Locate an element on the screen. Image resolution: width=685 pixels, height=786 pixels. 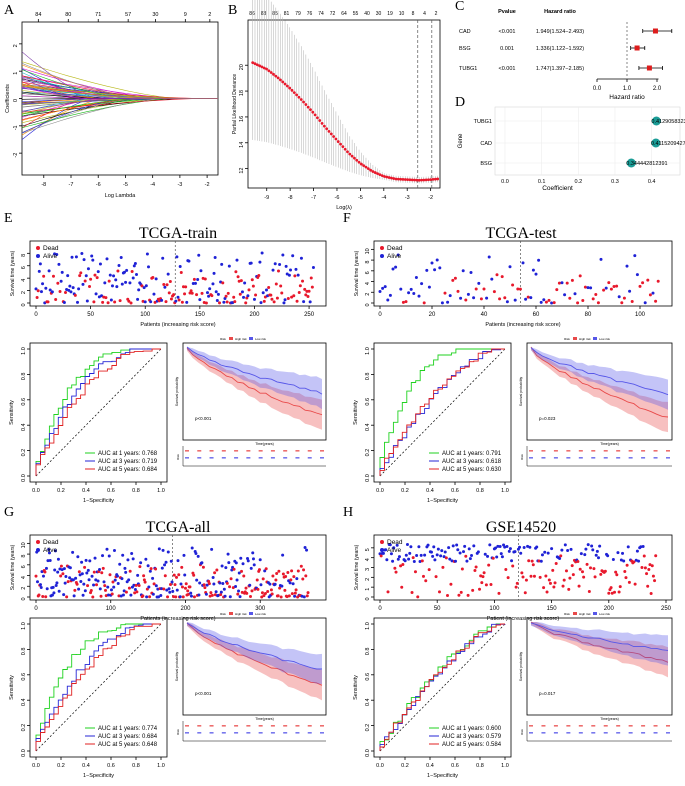
y-tick-label: 0.0 is located at coordinates (24, 753).